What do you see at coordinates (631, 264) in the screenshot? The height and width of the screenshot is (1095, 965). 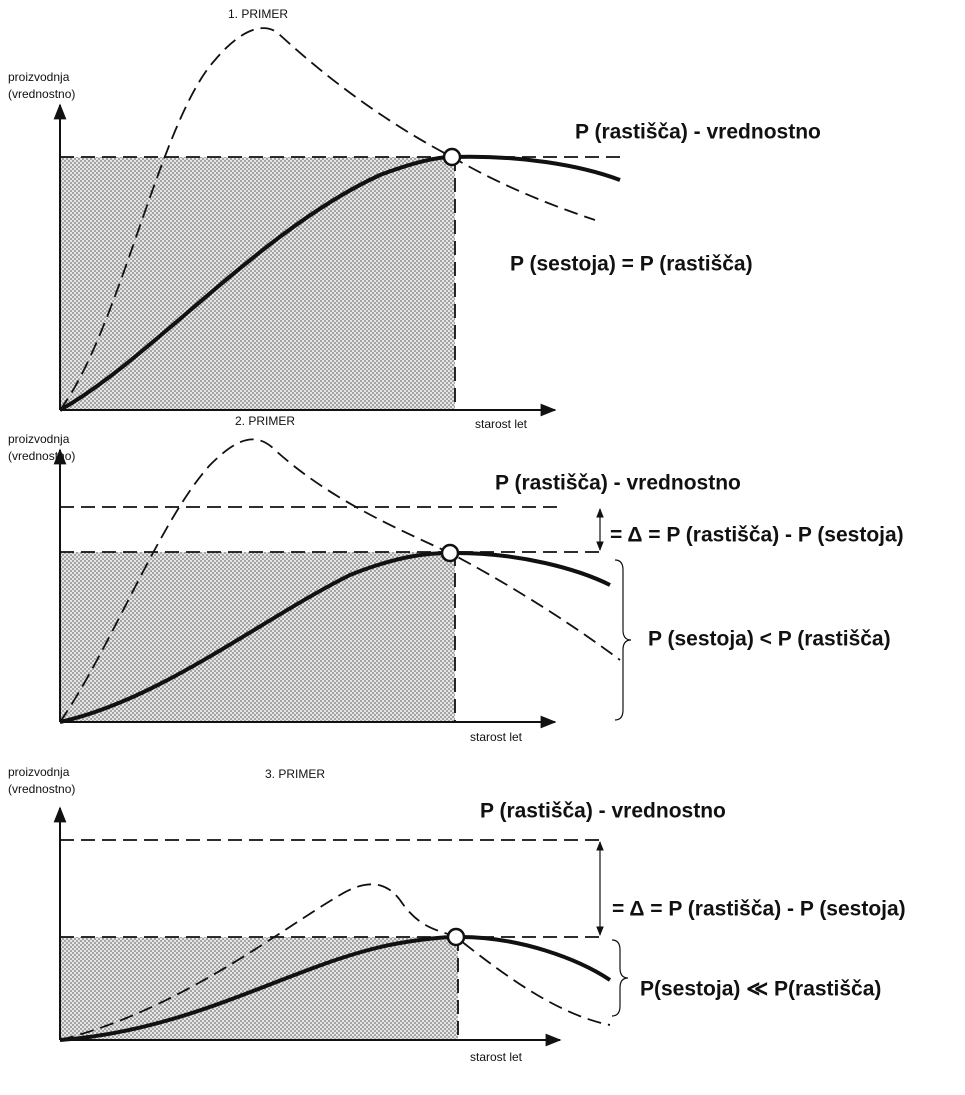 I see `annotation: P (sestoja) = P (rastišča)` at bounding box center [631, 264].